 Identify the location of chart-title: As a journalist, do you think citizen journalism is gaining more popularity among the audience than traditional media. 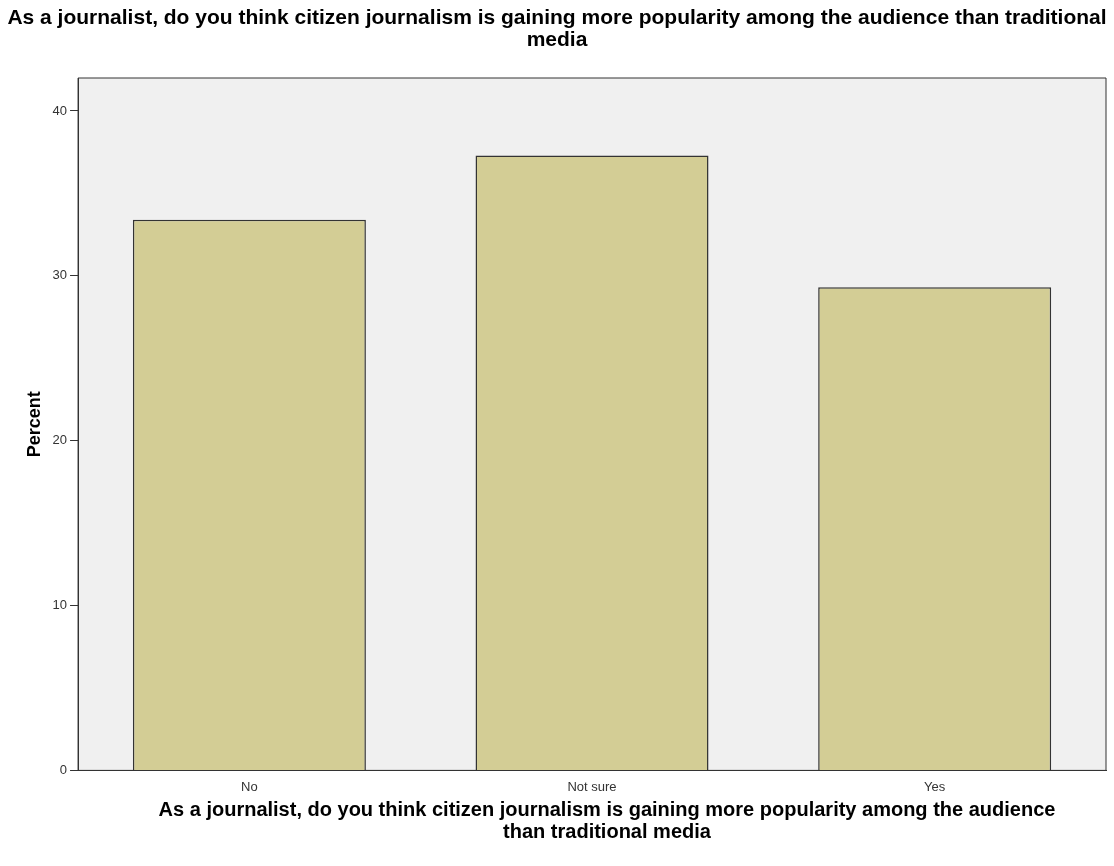
(557, 28).